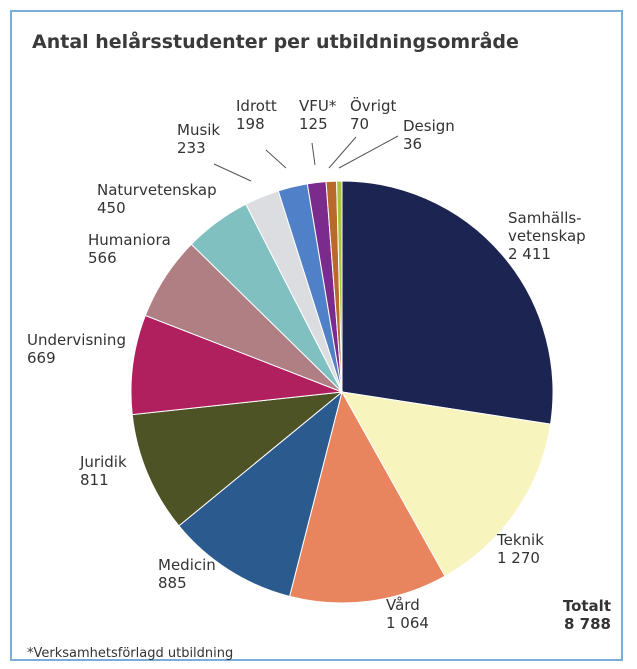 This screenshot has height=669, width=637. I want to click on slice-label: Medicin 885, so click(187, 574).